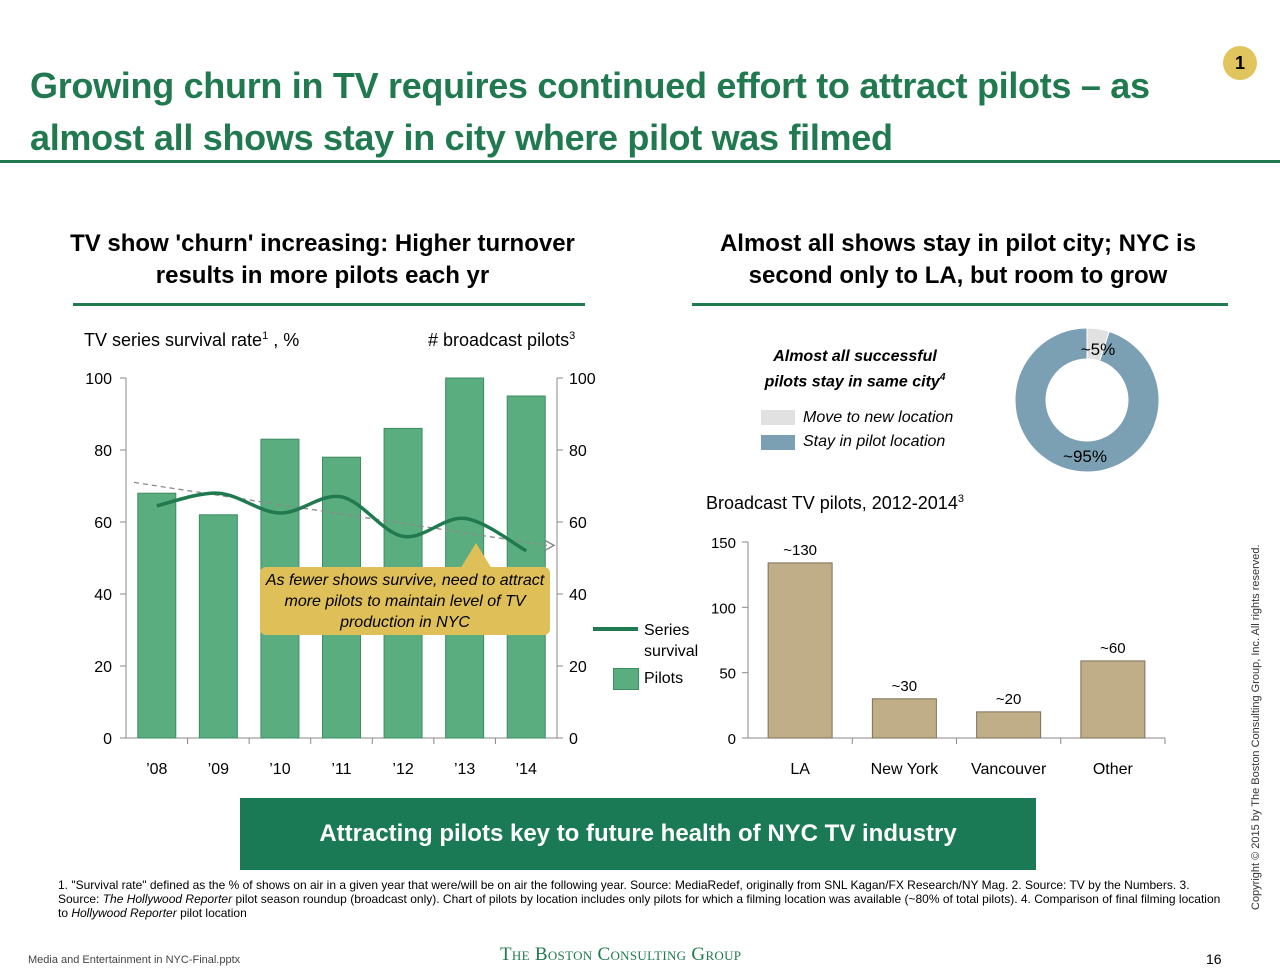 Image resolution: width=1280 pixels, height=975 pixels. What do you see at coordinates (573, 739) in the screenshot?
I see `right-tick-label: 0` at bounding box center [573, 739].